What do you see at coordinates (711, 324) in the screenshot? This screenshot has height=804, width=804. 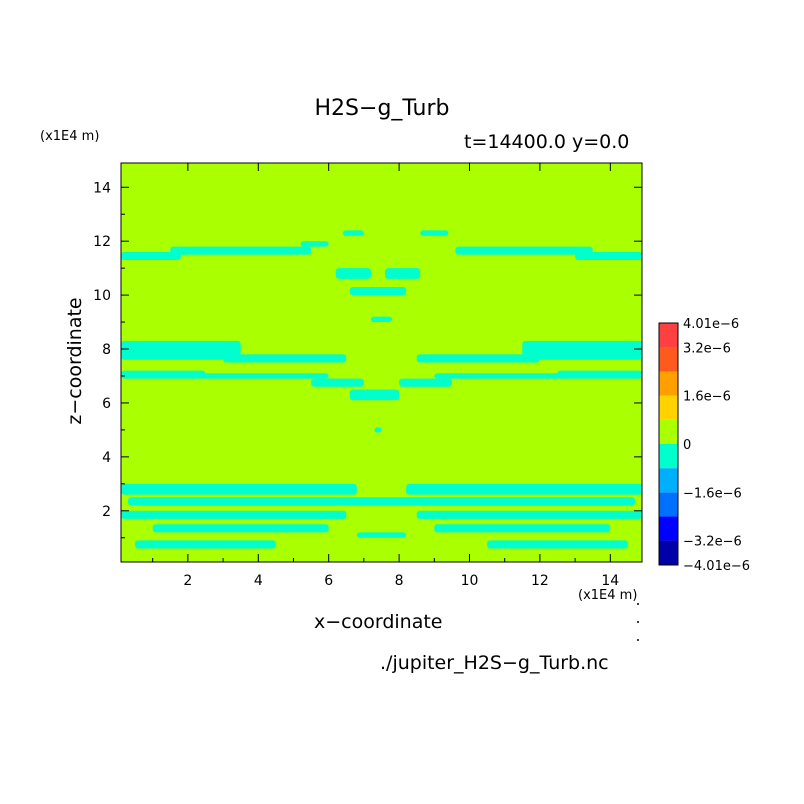 I see `colorbar-tick-label: 4.01e−6` at bounding box center [711, 324].